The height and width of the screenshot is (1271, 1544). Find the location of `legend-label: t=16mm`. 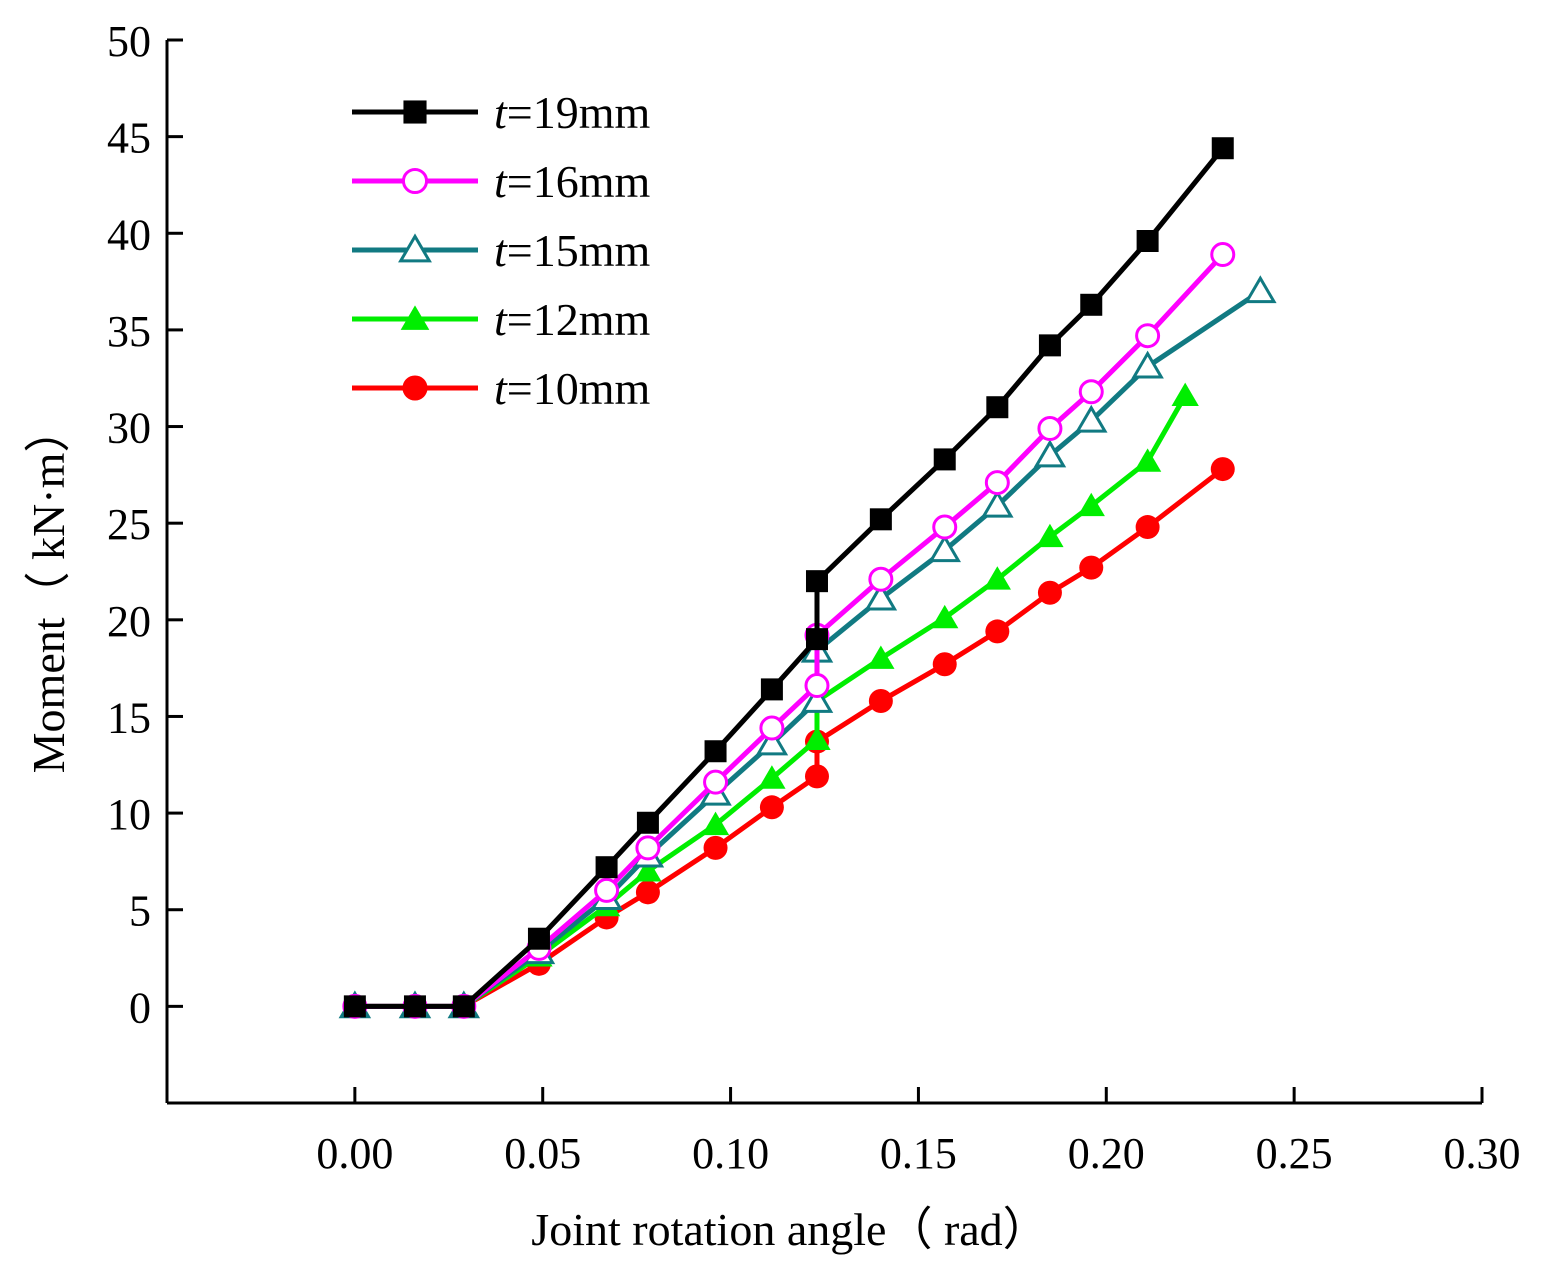

legend-label: t=16mm is located at coordinates (572, 181).